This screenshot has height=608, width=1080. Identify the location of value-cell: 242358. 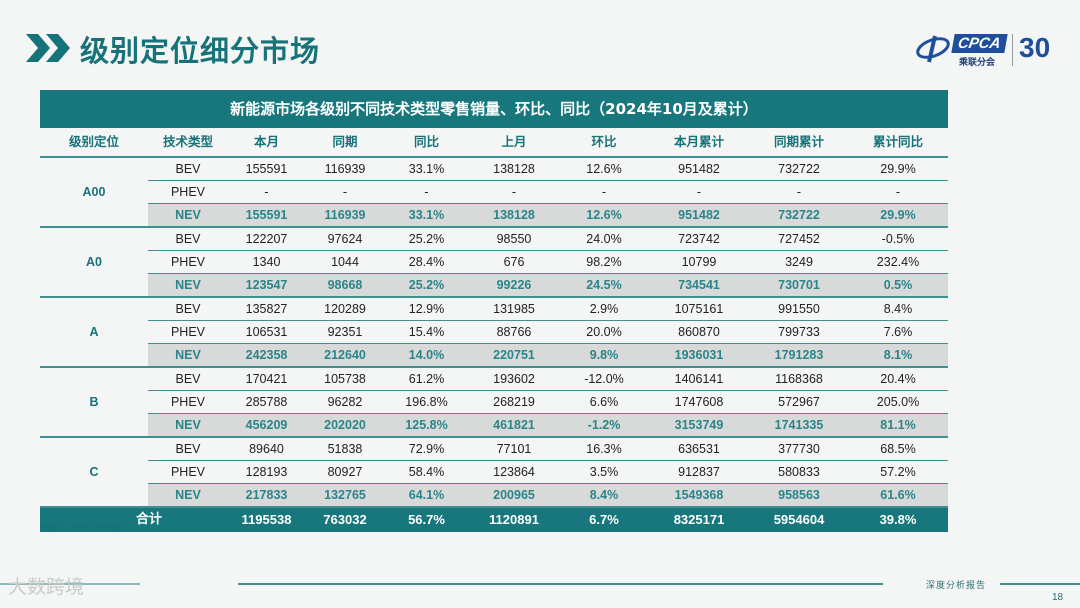
(266, 355).